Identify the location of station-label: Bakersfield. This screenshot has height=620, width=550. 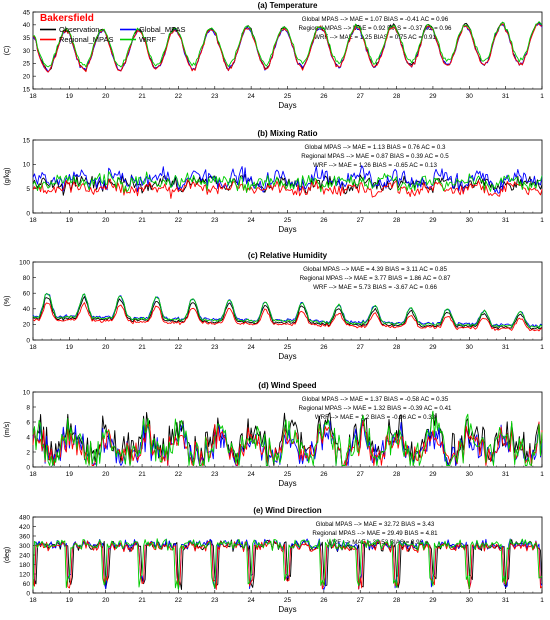
(67, 18).